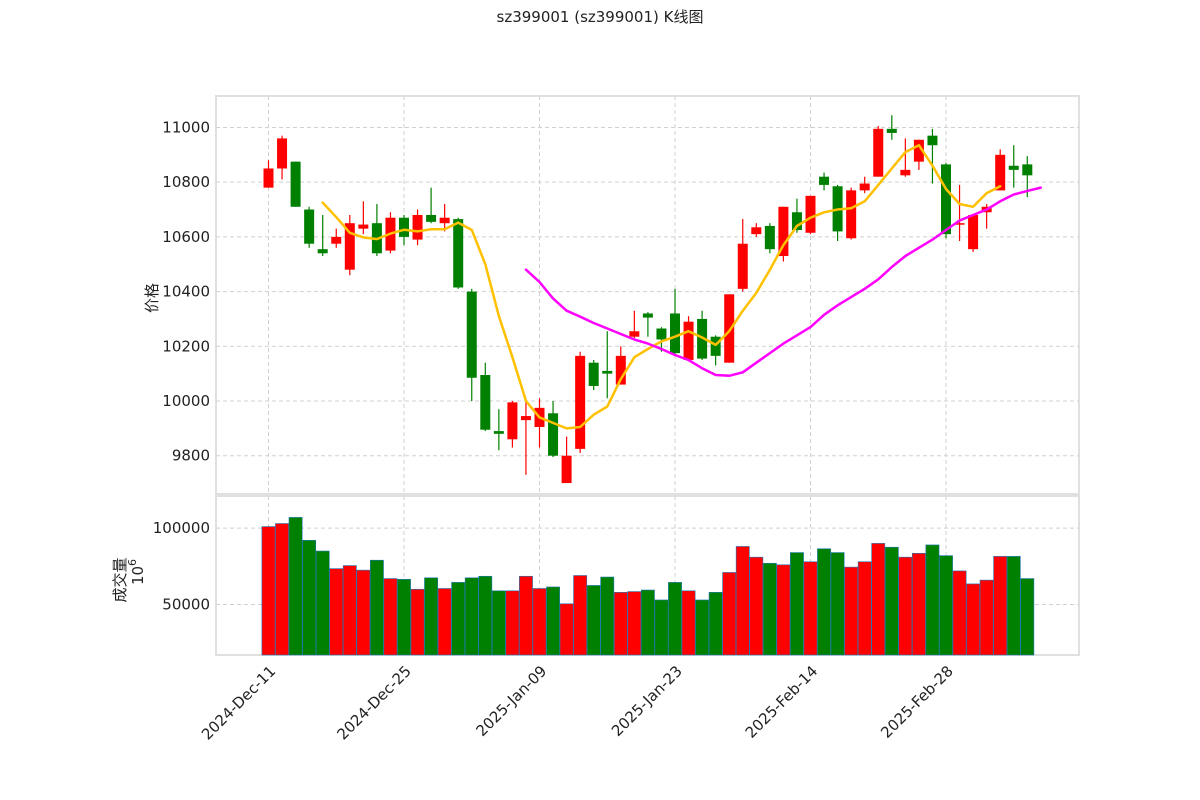 The image size is (1200, 800). I want to click on volume-exponent-label: 106, so click(136, 572).